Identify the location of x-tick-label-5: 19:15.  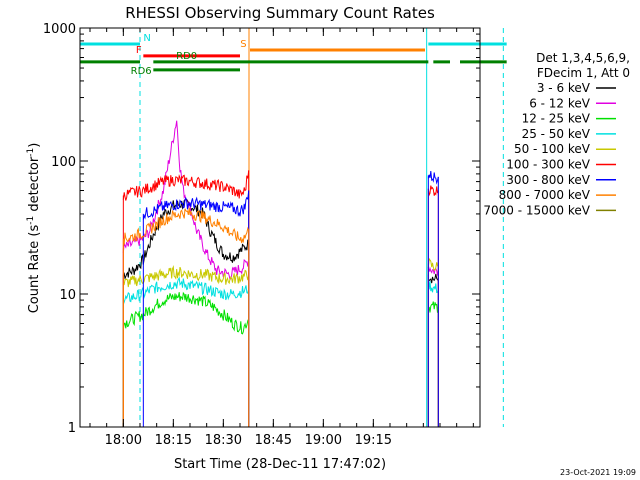
(373, 440).